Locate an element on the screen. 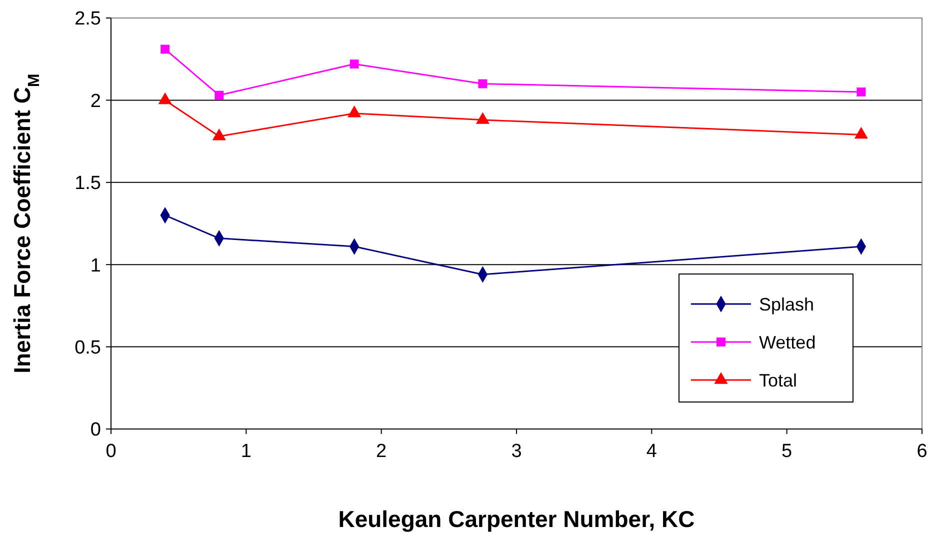  legend-label: Splash is located at coordinates (786, 304).